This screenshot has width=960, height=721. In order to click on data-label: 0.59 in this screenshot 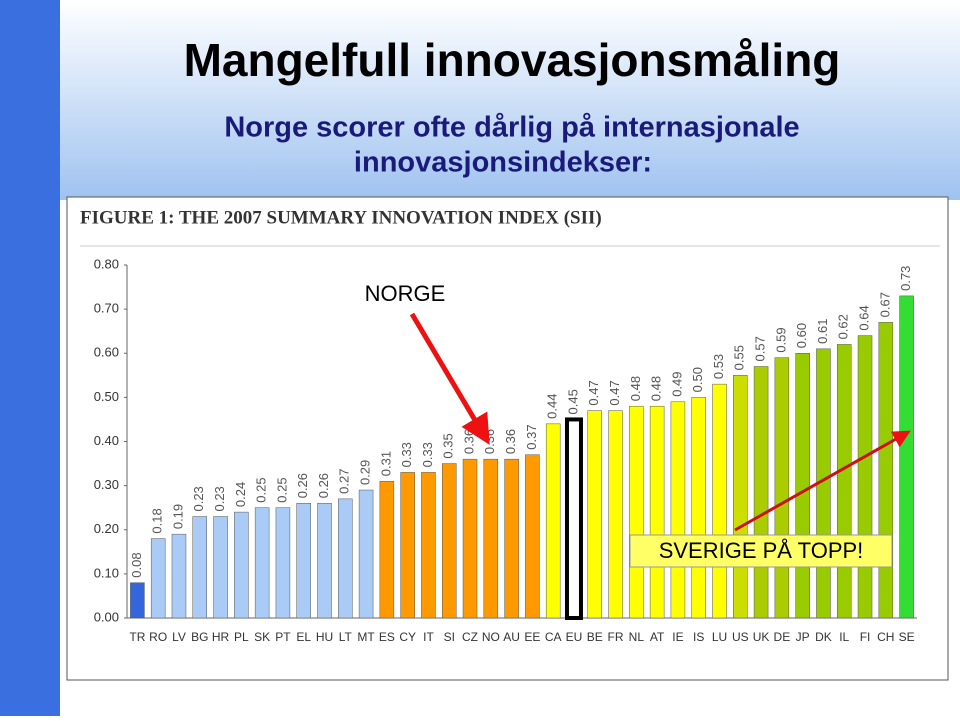, I will do `click(780, 339)`.